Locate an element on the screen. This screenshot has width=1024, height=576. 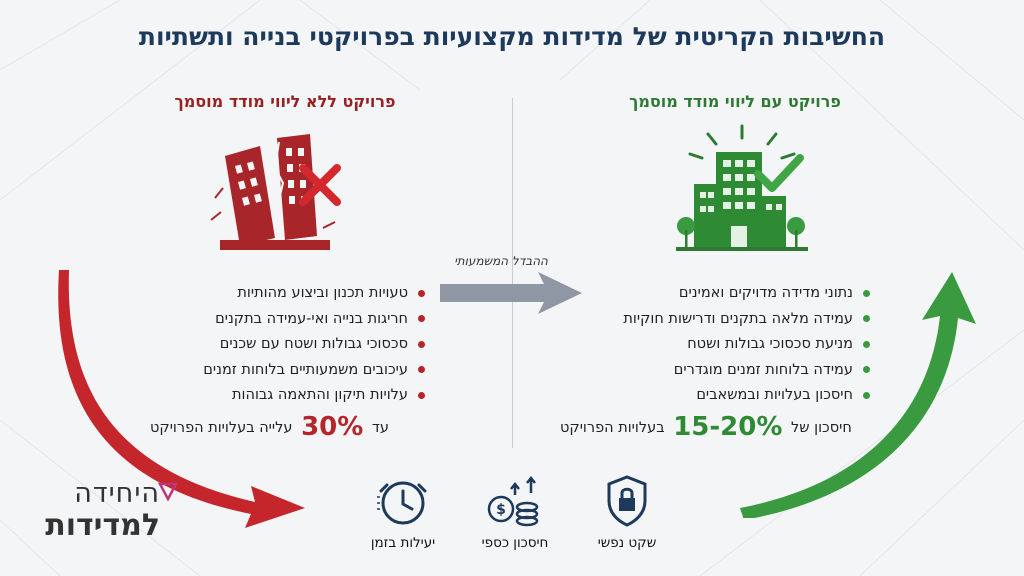
center-divider is located at coordinates (512, 273).